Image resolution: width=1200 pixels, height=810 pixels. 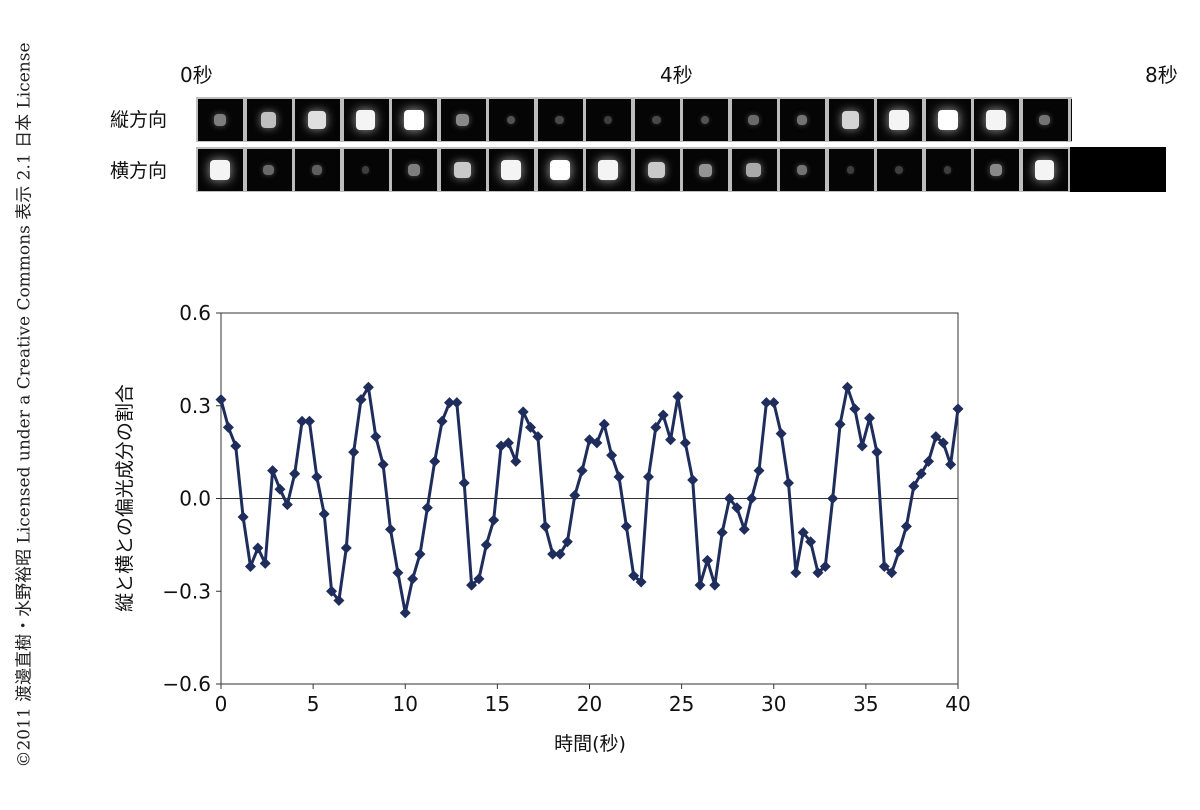 What do you see at coordinates (195, 406) in the screenshot?
I see `y-tick-label: 0.3` at bounding box center [195, 406].